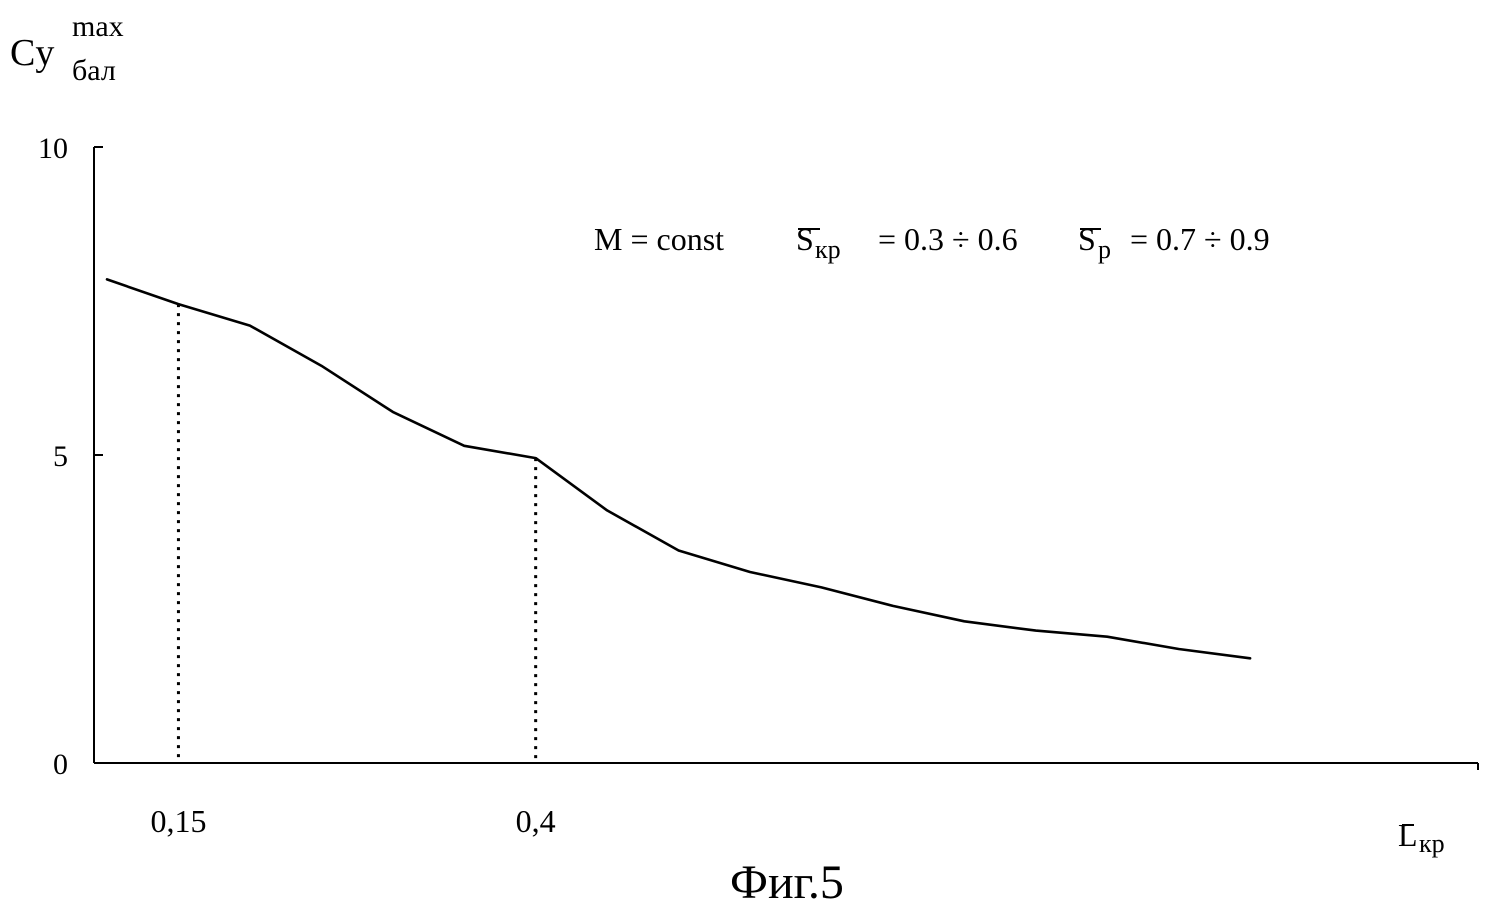 This screenshot has height=904, width=1496. I want to click on x-axis-label: L кр, so click(1421, 837).